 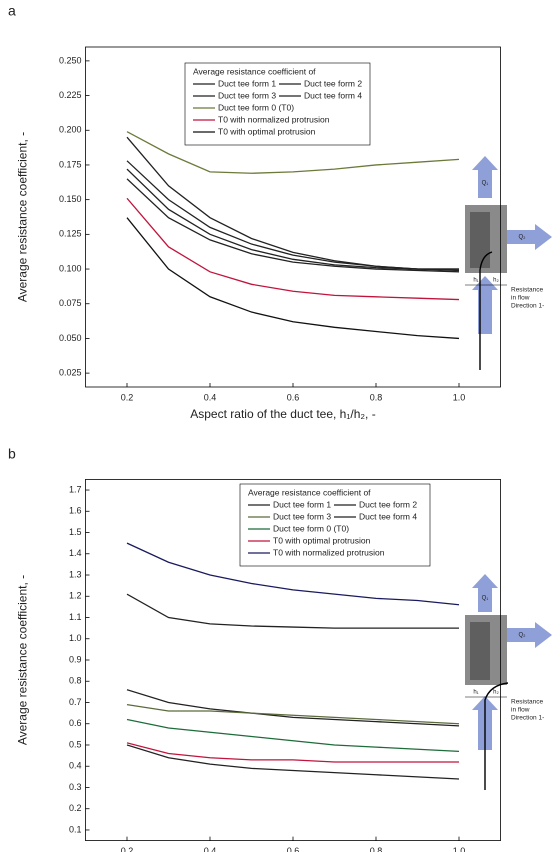 I want to click on y-tick-label: 1.5, so click(x=75, y=532).